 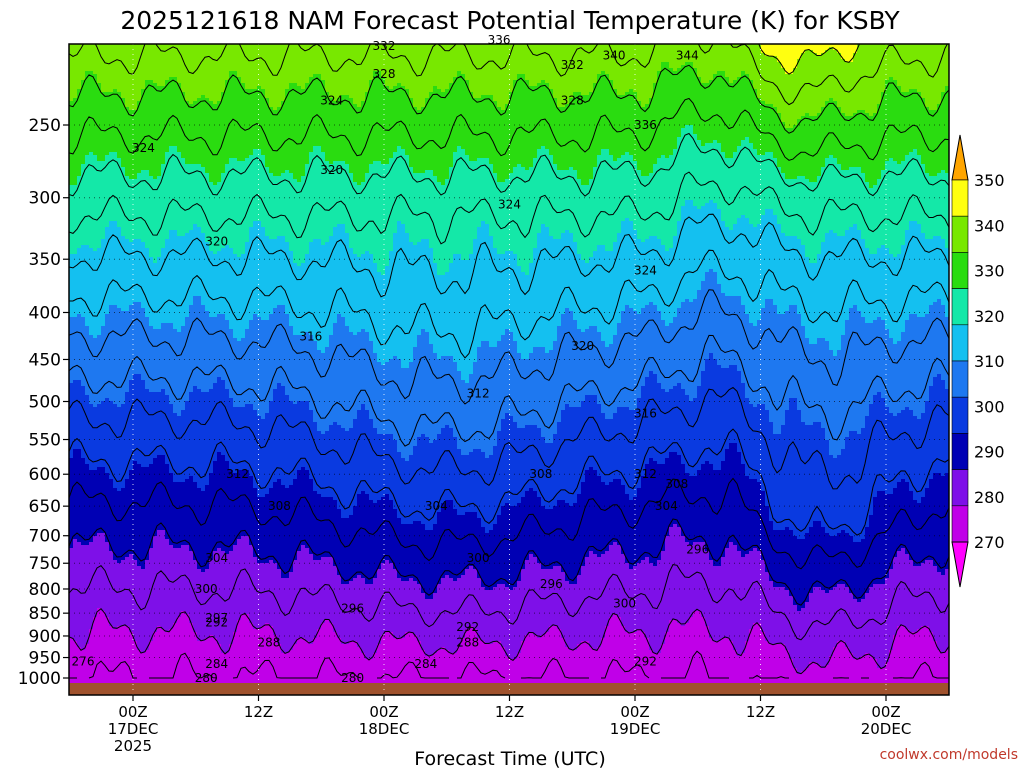 What do you see at coordinates (83, 662) in the screenshot?
I see `contour-label: 276` at bounding box center [83, 662].